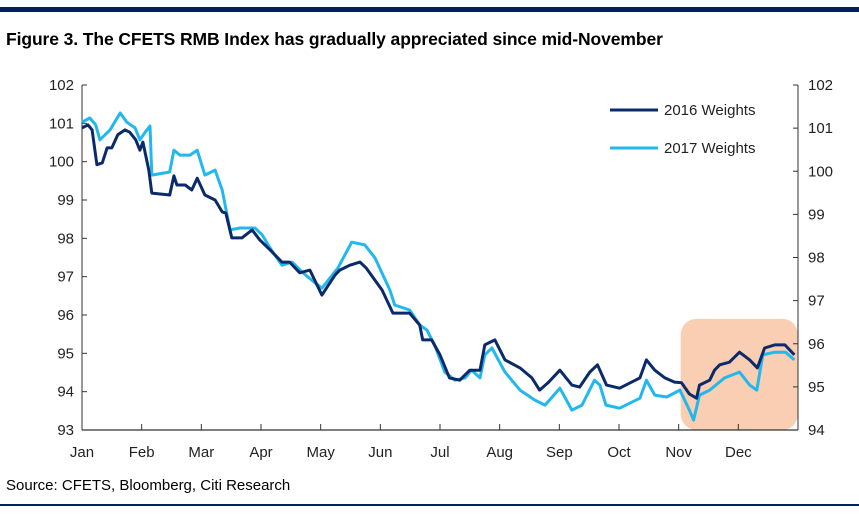 This screenshot has height=531, width=859. I want to click on legend-label: 2016 Weights, so click(709, 110).